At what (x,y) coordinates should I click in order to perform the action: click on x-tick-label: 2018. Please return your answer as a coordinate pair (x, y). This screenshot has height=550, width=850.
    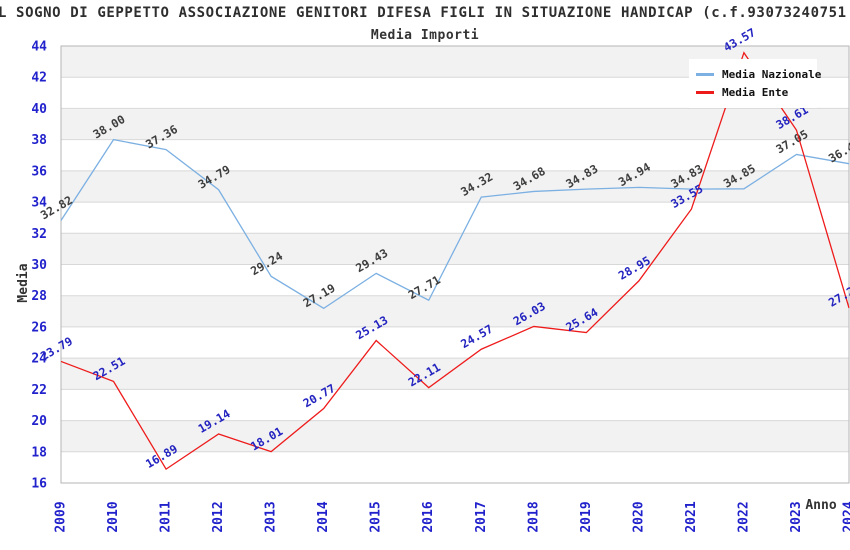
    Looking at the image, I should click on (533, 516).